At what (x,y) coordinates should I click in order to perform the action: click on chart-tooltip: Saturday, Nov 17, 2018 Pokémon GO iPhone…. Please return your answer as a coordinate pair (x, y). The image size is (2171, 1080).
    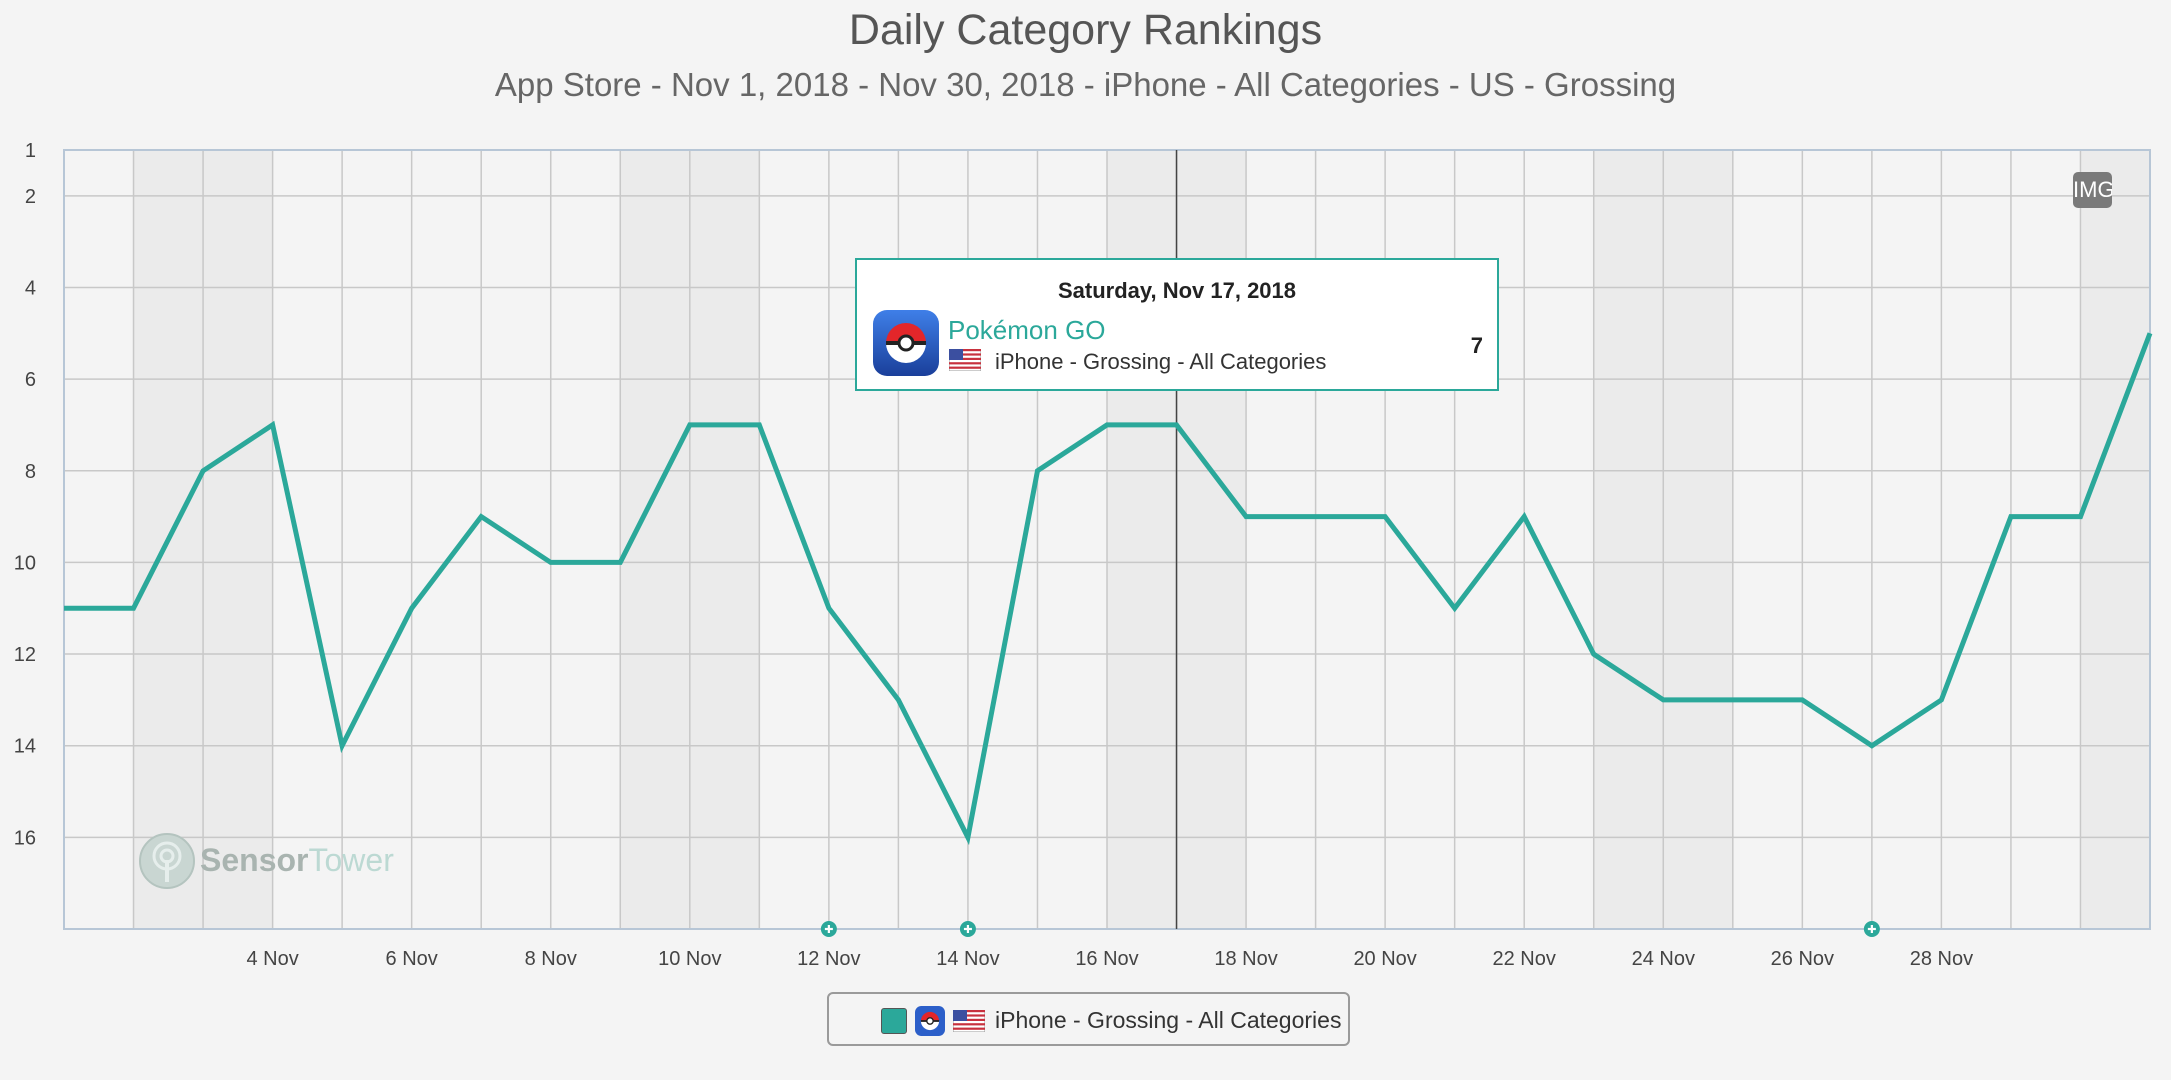
    Looking at the image, I should click on (1177, 324).